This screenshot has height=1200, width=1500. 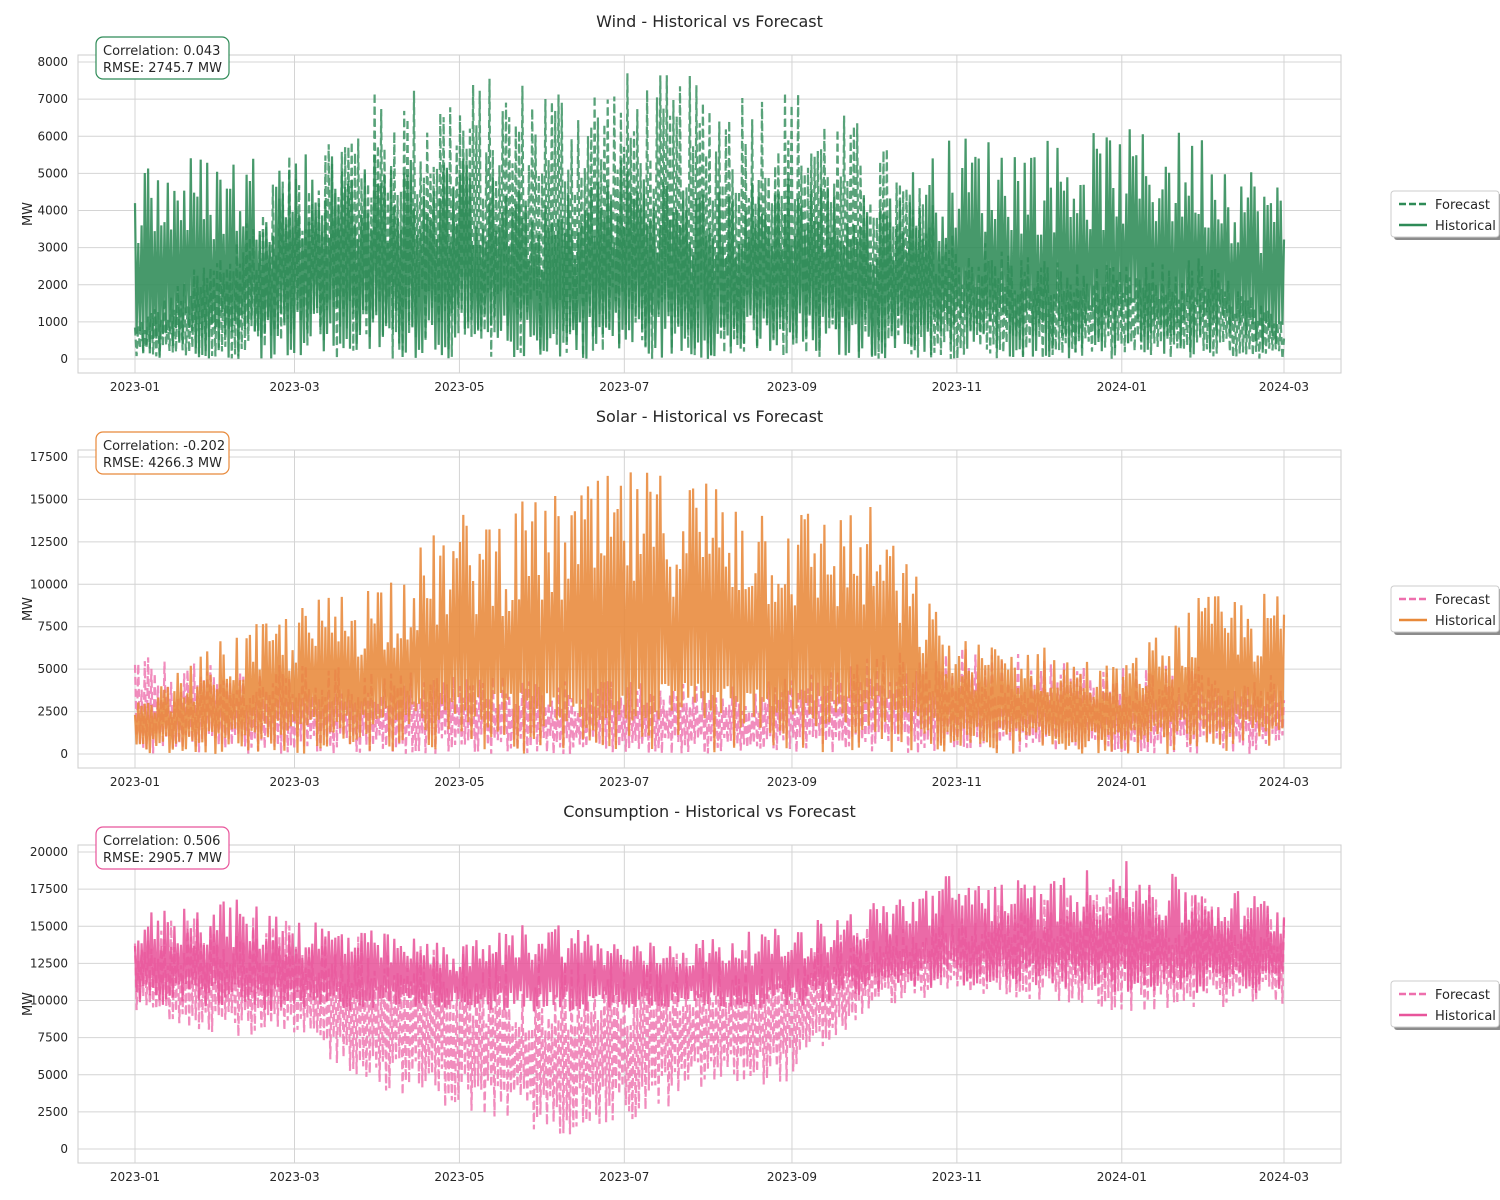 I want to click on stats-box: Correlation: 0.506 RMSE: 2905.7 MW, so click(x=162, y=848).